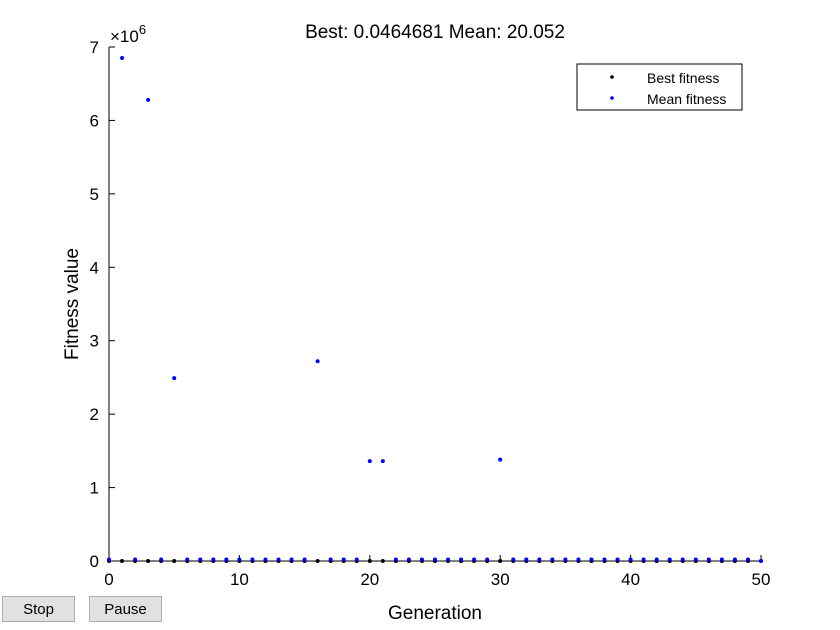  Describe the element at coordinates (108, 579) in the screenshot. I see `x-tick-label: 0` at that location.